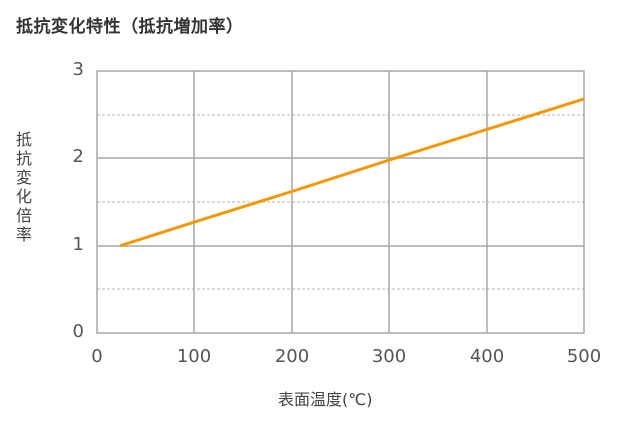 This screenshot has width=625, height=427. What do you see at coordinates (23, 234) in the screenshot?
I see `y-axis-label-char: 率` at bounding box center [23, 234].